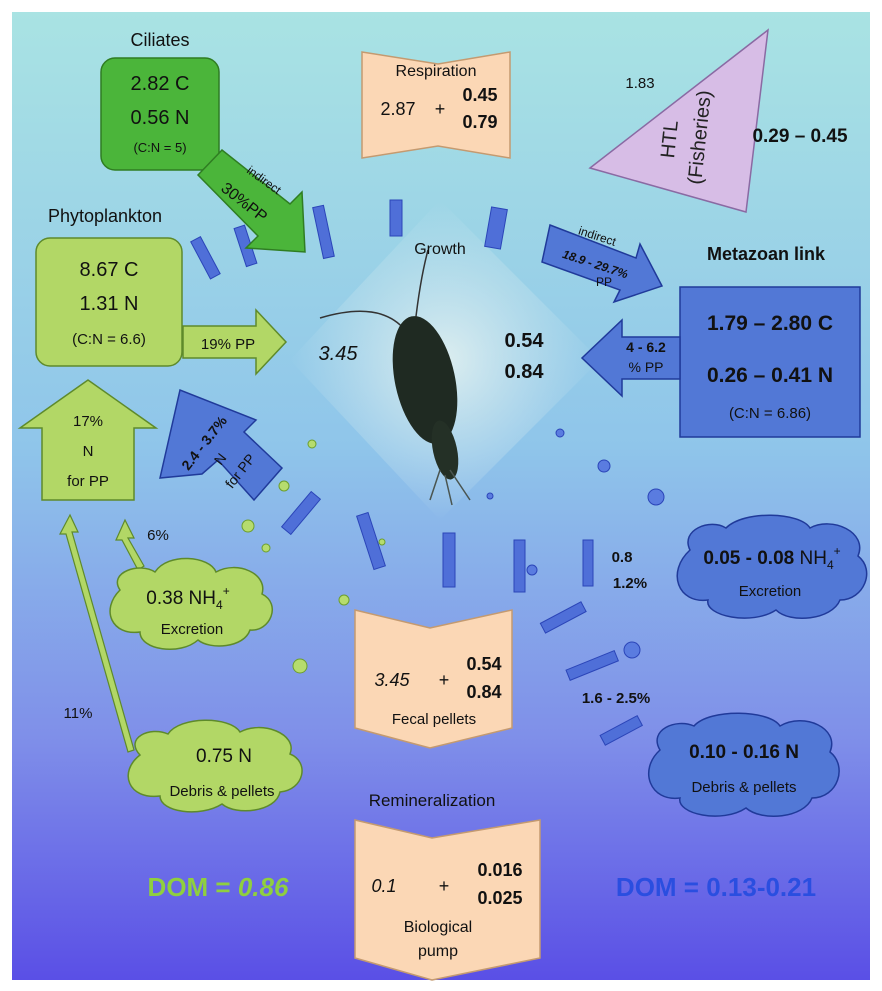 This screenshot has height=991, width=882. I want to click on biological-pump-label-1: Biological, so click(438, 927).